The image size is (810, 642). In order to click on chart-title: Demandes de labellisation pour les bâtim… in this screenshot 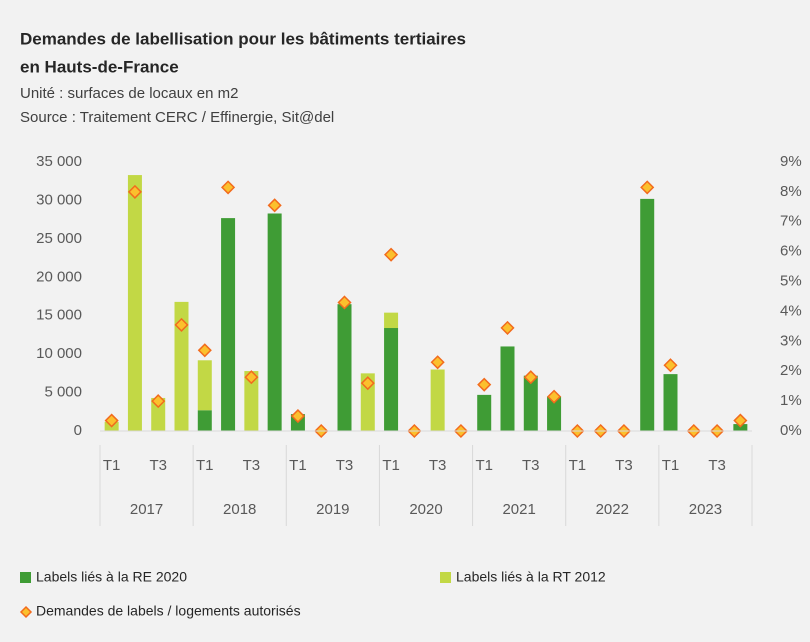, I will do `click(243, 38)`.